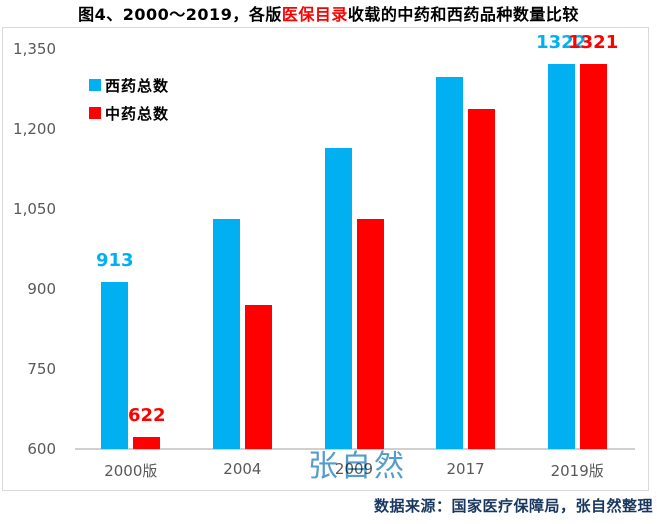 The width and height of the screenshot is (657, 524). Describe the element at coordinates (137, 113) in the screenshot. I see `legend-label-chinese: 中药总数` at that location.